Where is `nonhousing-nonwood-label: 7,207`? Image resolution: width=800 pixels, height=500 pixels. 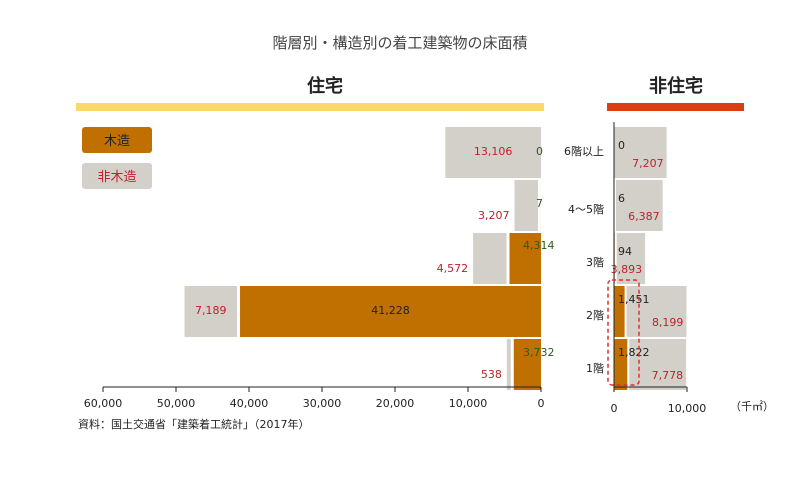 nonhousing-nonwood-label: 7,207 is located at coordinates (648, 163).